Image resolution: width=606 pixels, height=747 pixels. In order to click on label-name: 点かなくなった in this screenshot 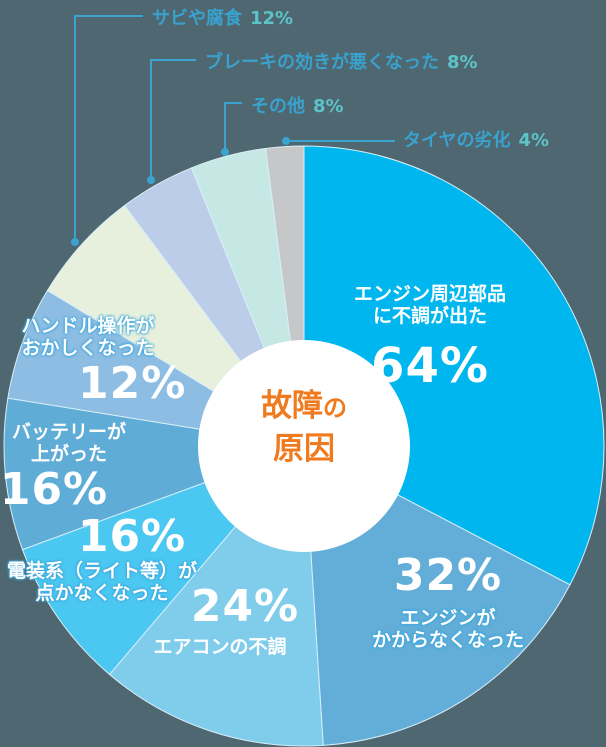, I will do `click(102, 593)`.